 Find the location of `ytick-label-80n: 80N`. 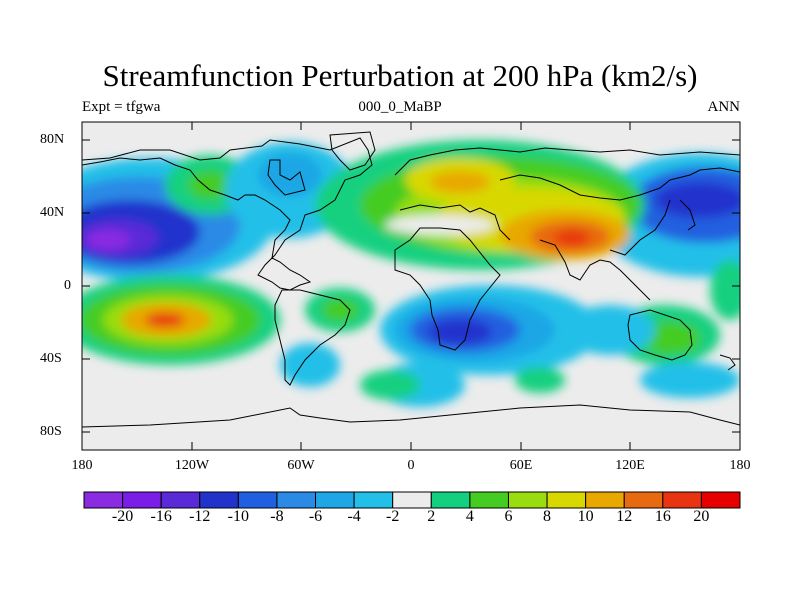

ytick-label-80n: 80N is located at coordinates (52, 139).